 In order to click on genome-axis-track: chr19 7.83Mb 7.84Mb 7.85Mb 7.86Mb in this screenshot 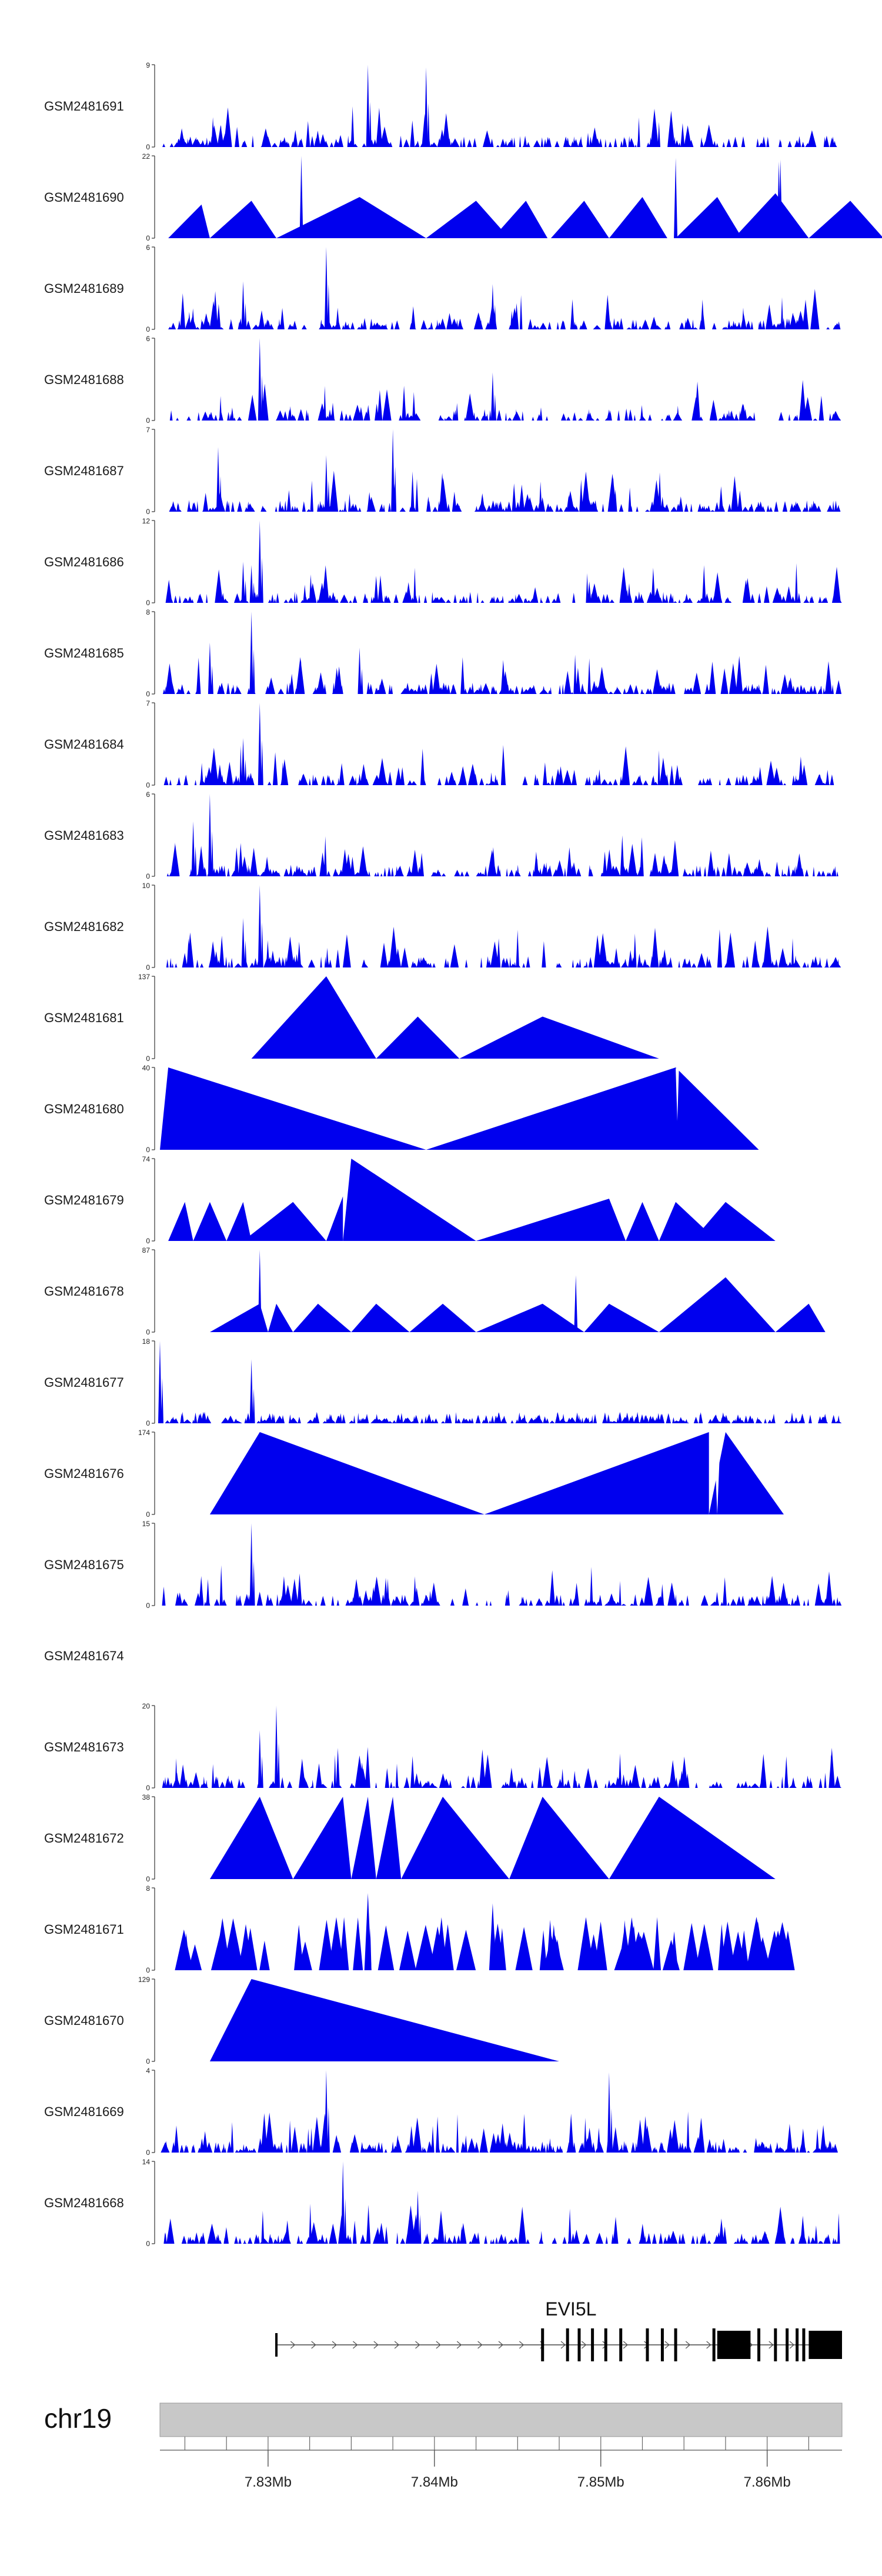, I will do `click(443, 2446)`.